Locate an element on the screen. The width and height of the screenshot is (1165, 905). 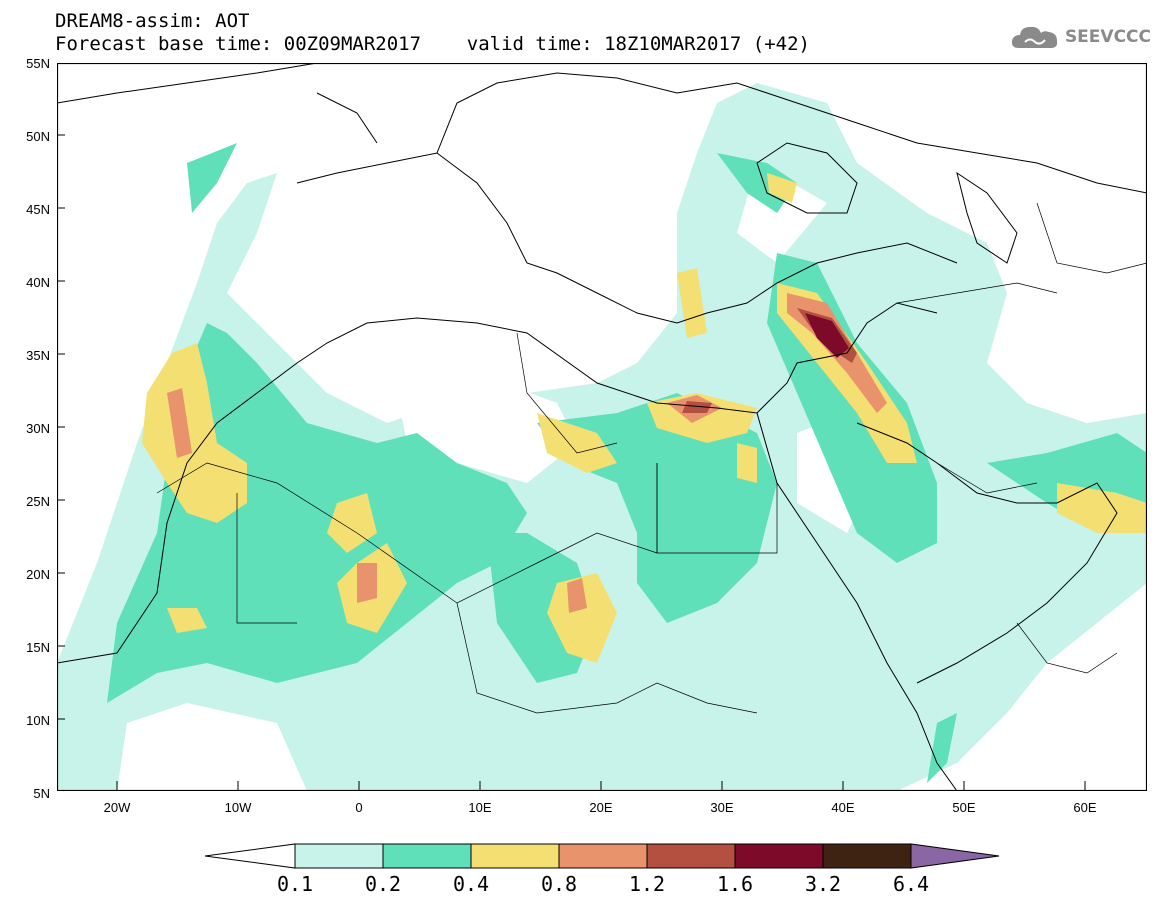
lat-label: 50N is located at coordinates (38, 136).